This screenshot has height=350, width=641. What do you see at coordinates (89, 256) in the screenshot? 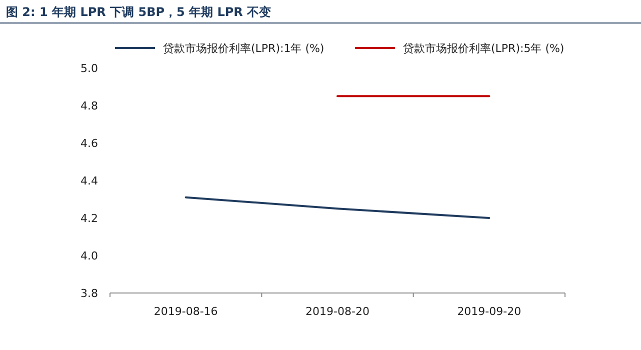
I see `y-tick-label: 4.0` at bounding box center [89, 256].